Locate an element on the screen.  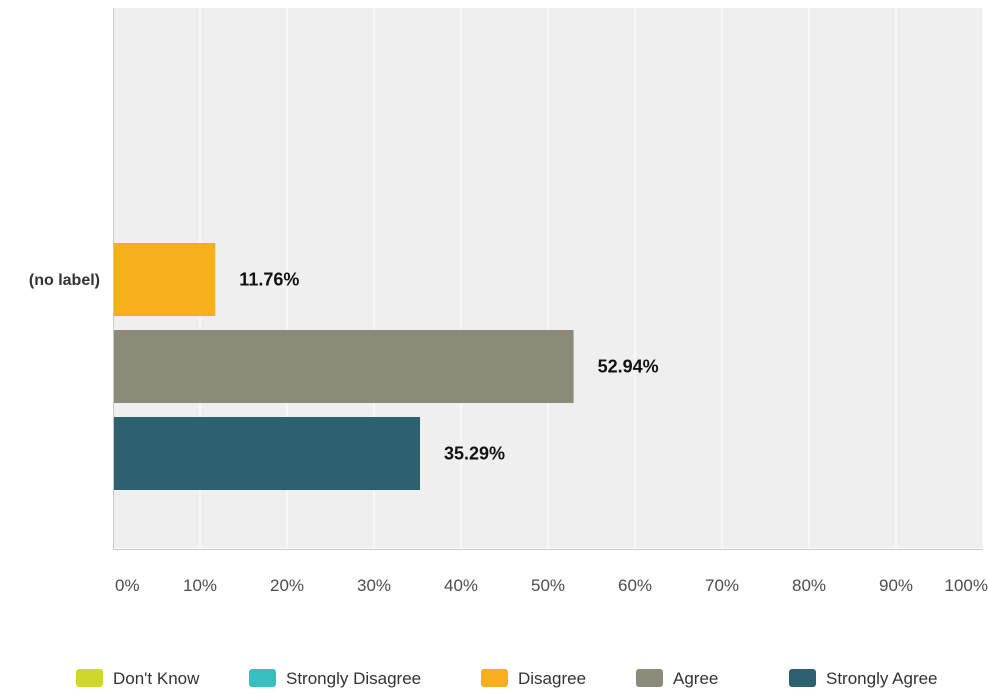
data-labels: 11.76% 52.94% 35.29% is located at coordinates (448, 367).